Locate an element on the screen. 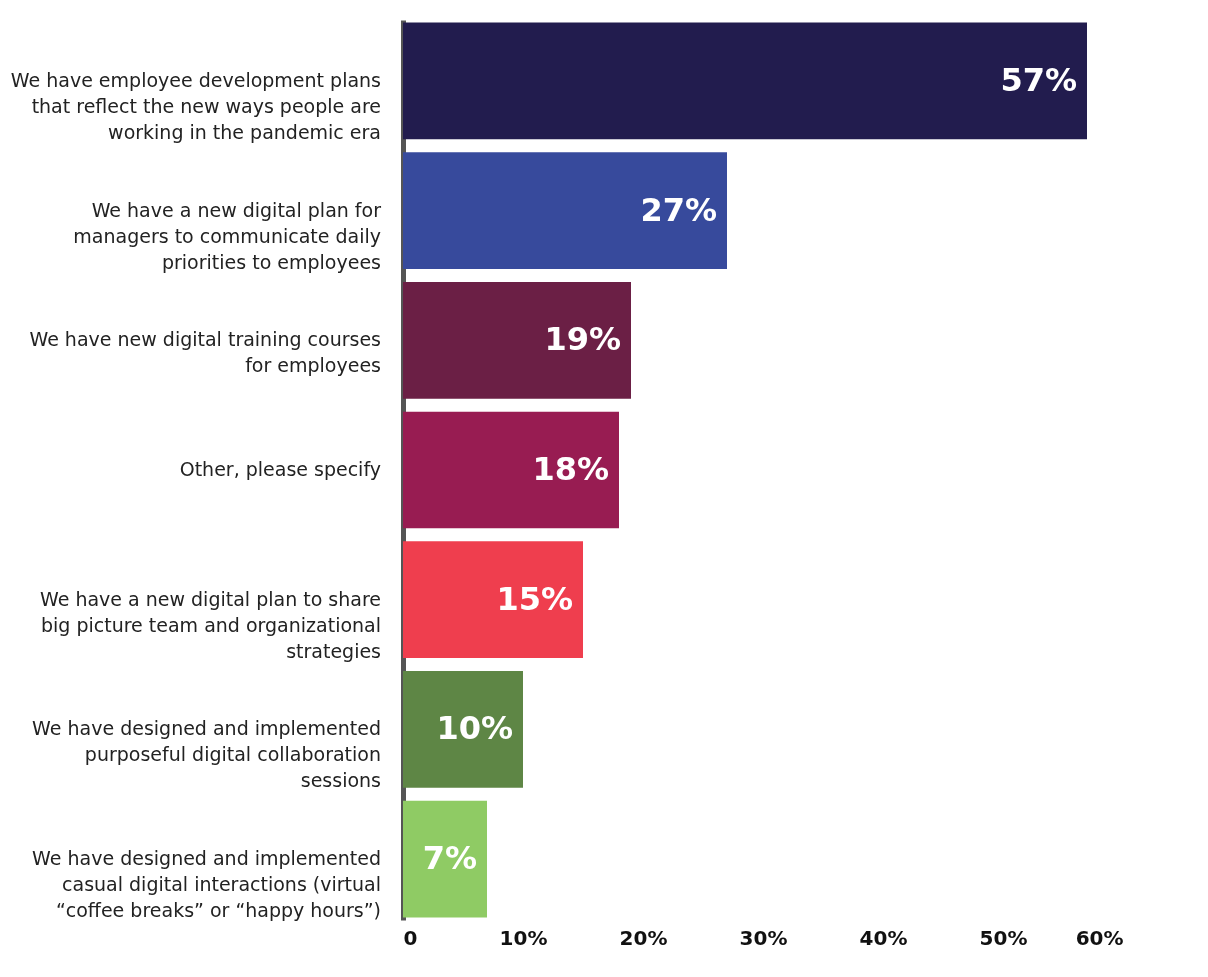 Image resolution: width=1208 pixels, height=977 pixels. data-label: 27% is located at coordinates (678, 209).